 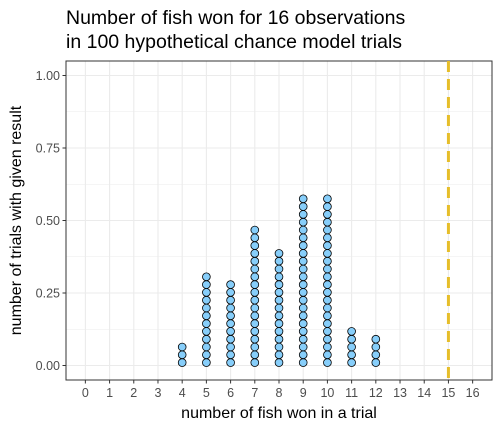 I want to click on x-tick-label: 11, so click(x=351, y=393).